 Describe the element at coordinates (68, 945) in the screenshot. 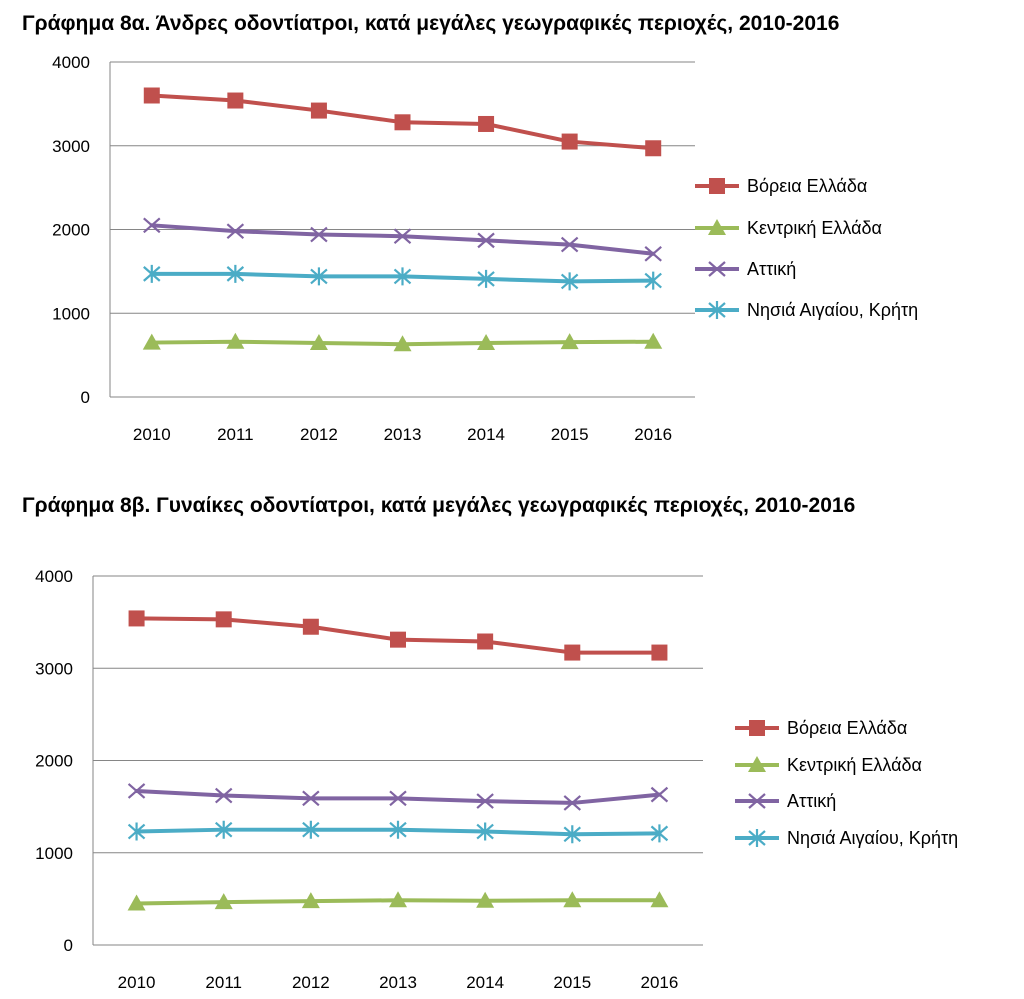

I see `chart-b-y-tick-label: 0` at that location.